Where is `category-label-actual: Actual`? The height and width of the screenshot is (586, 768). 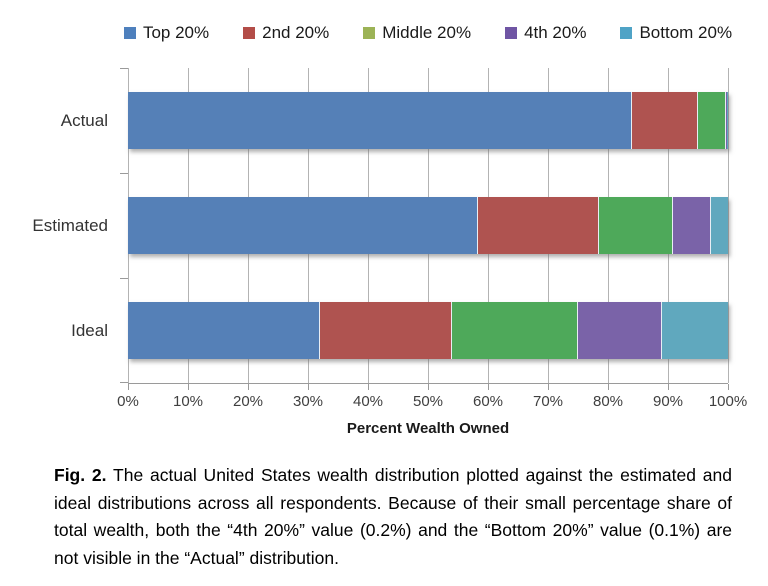 category-label-actual: Actual is located at coordinates (84, 120).